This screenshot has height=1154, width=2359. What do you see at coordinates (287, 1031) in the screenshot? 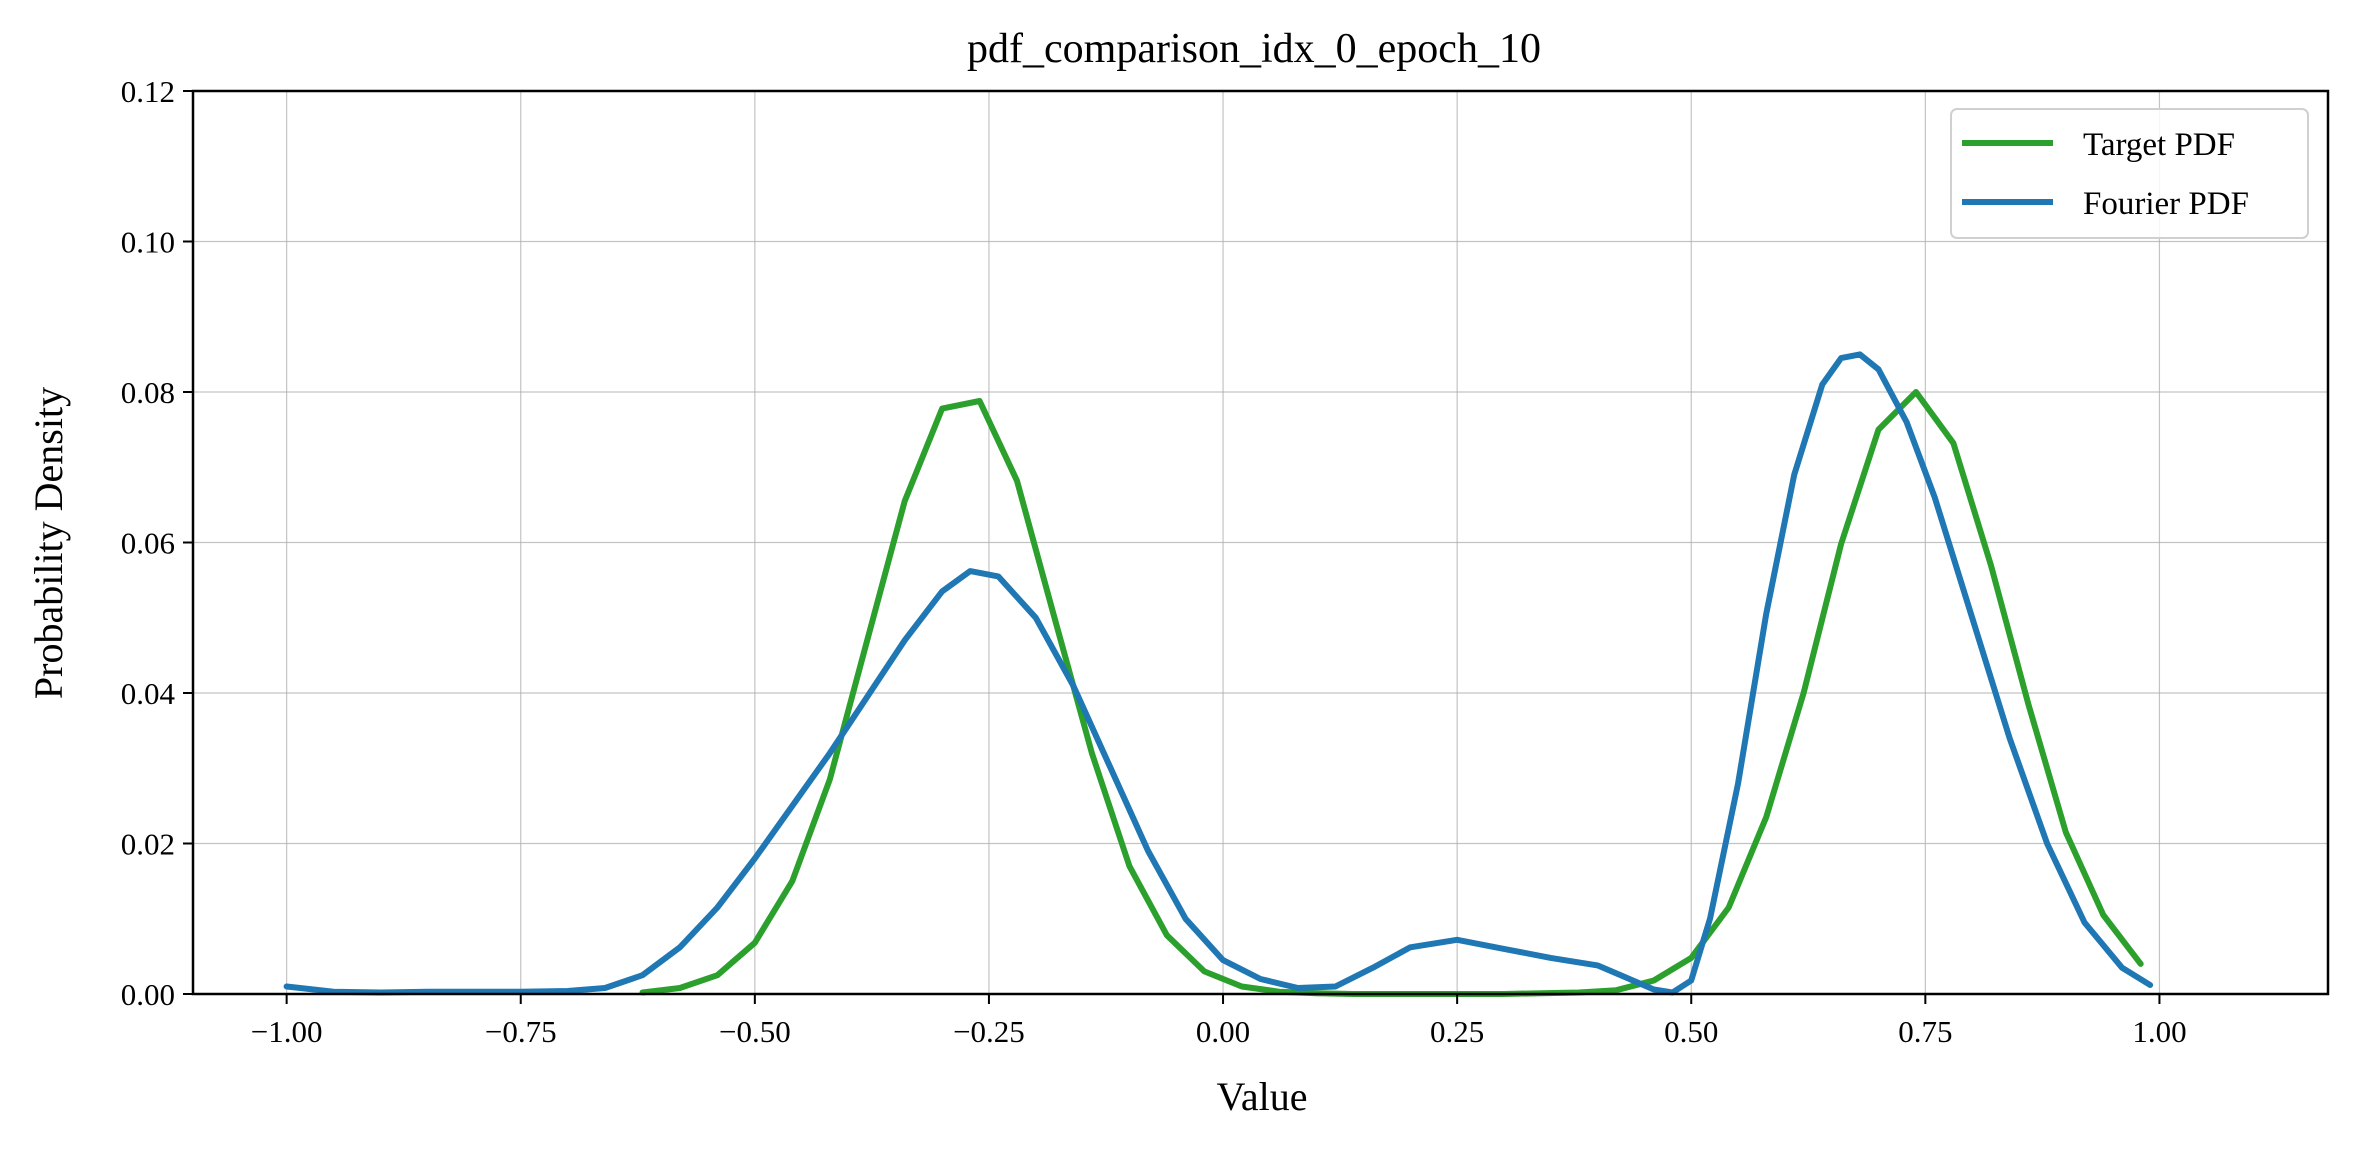
I see `x-tick-label: −1.00` at bounding box center [287, 1031].